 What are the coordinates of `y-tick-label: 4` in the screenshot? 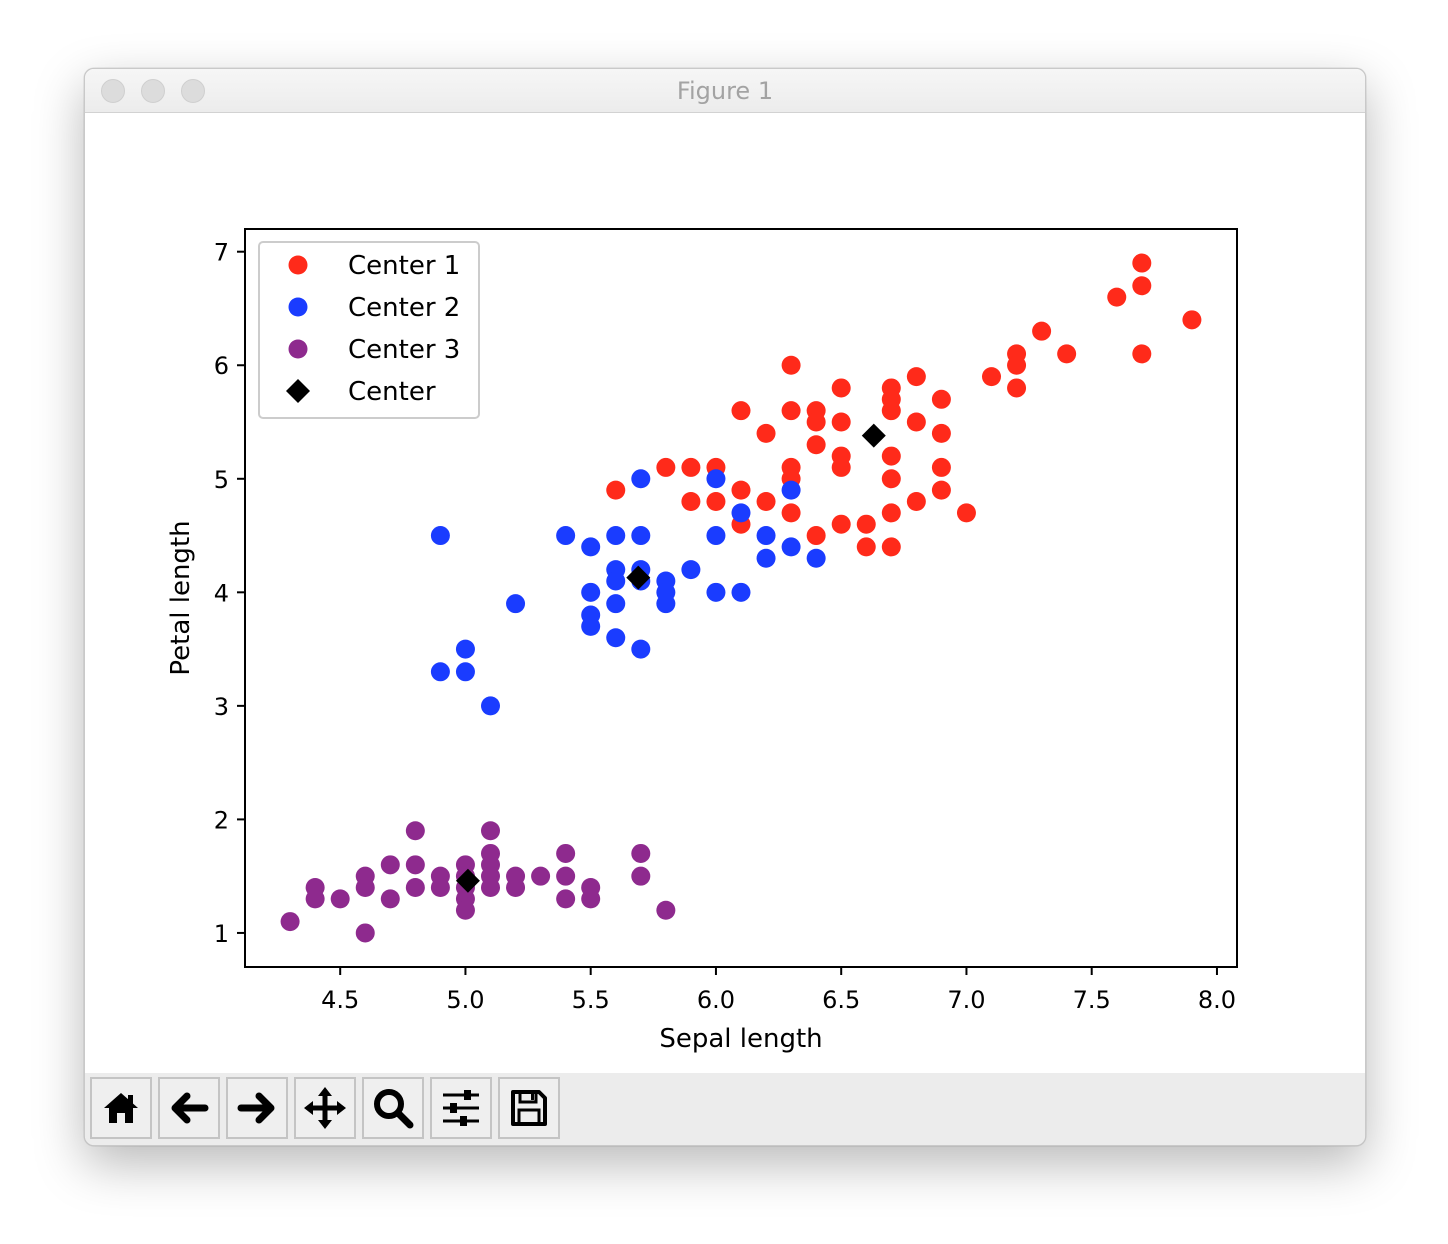 It's located at (221, 593).